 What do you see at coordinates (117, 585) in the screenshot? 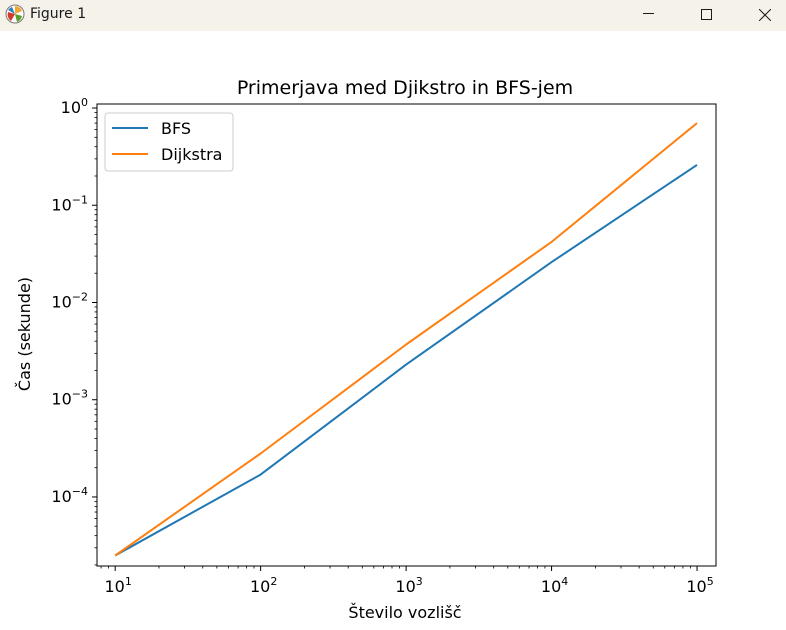
I see `x-tick-label: 10¹` at bounding box center [117, 585].